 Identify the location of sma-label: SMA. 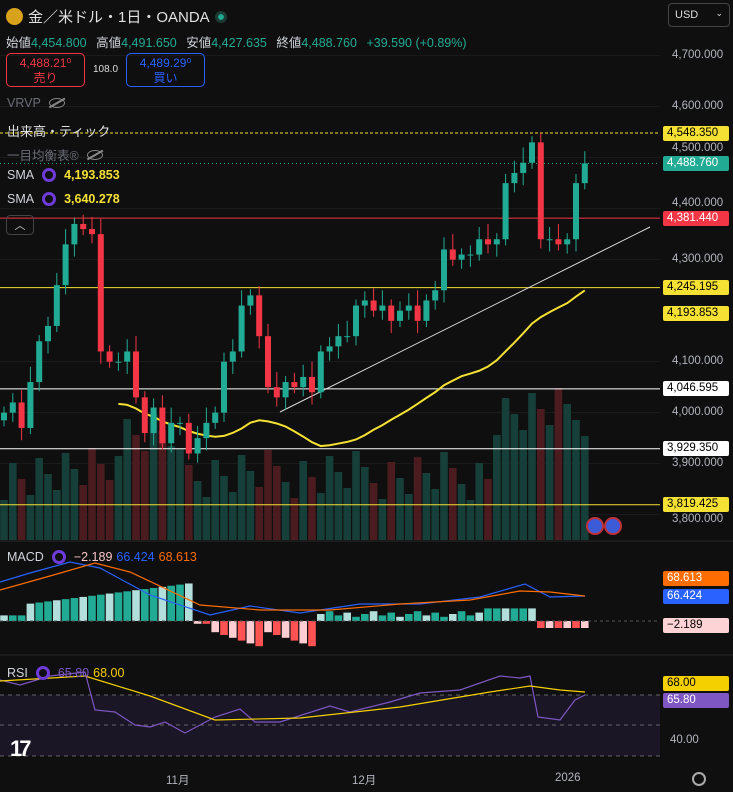
(21, 175).